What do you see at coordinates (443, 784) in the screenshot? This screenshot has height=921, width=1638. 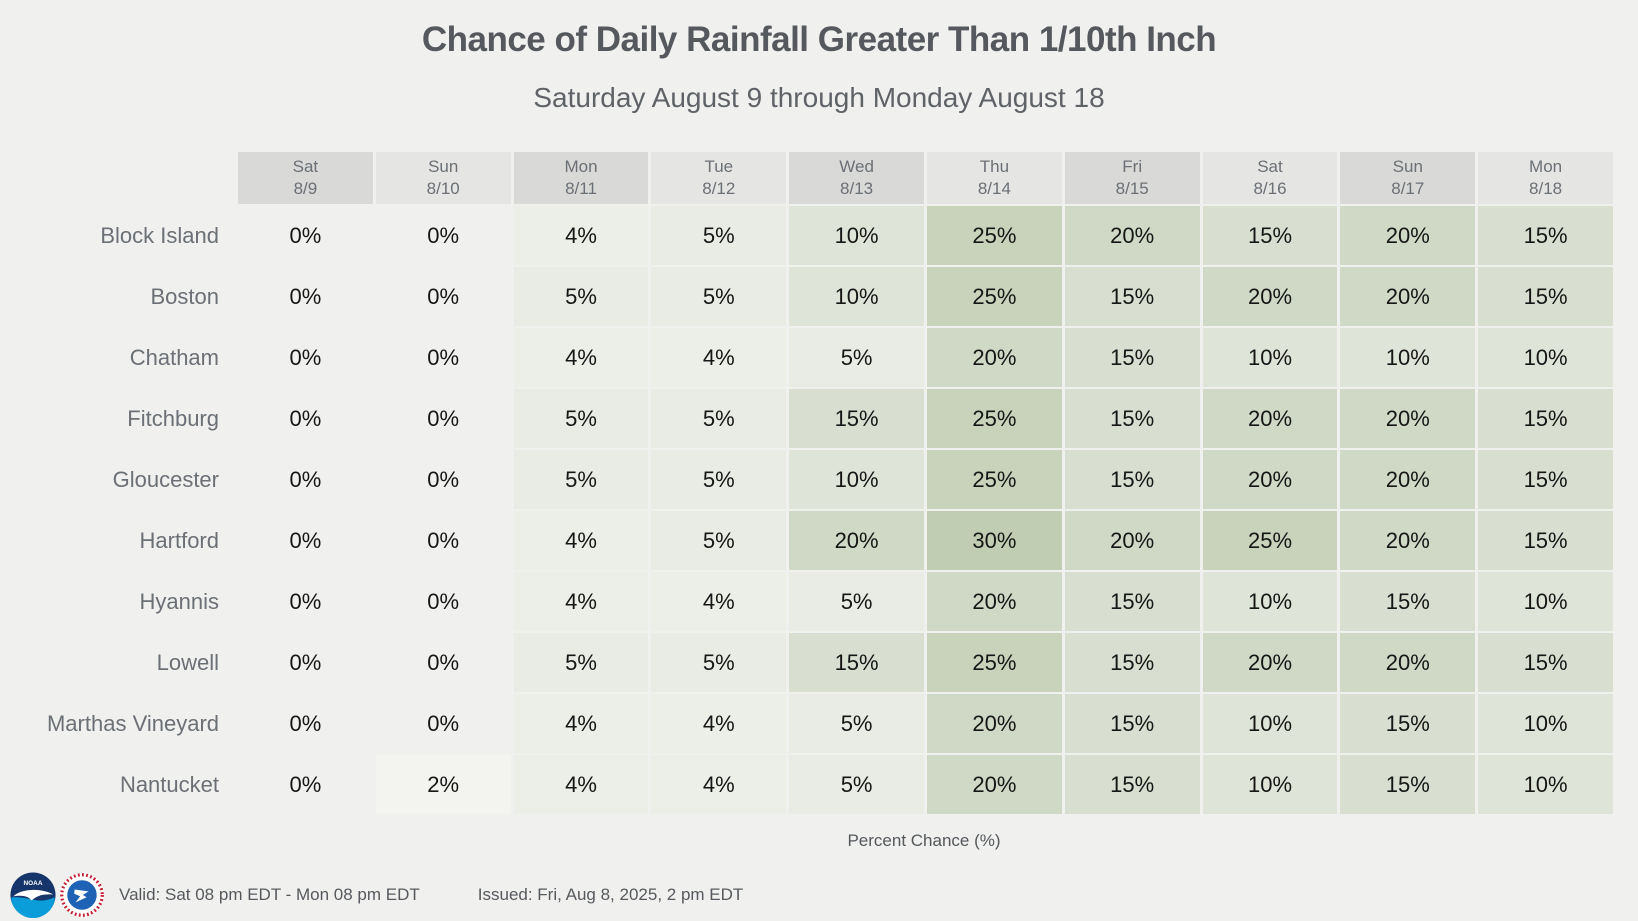 I see `value-cell: 2%` at bounding box center [443, 784].